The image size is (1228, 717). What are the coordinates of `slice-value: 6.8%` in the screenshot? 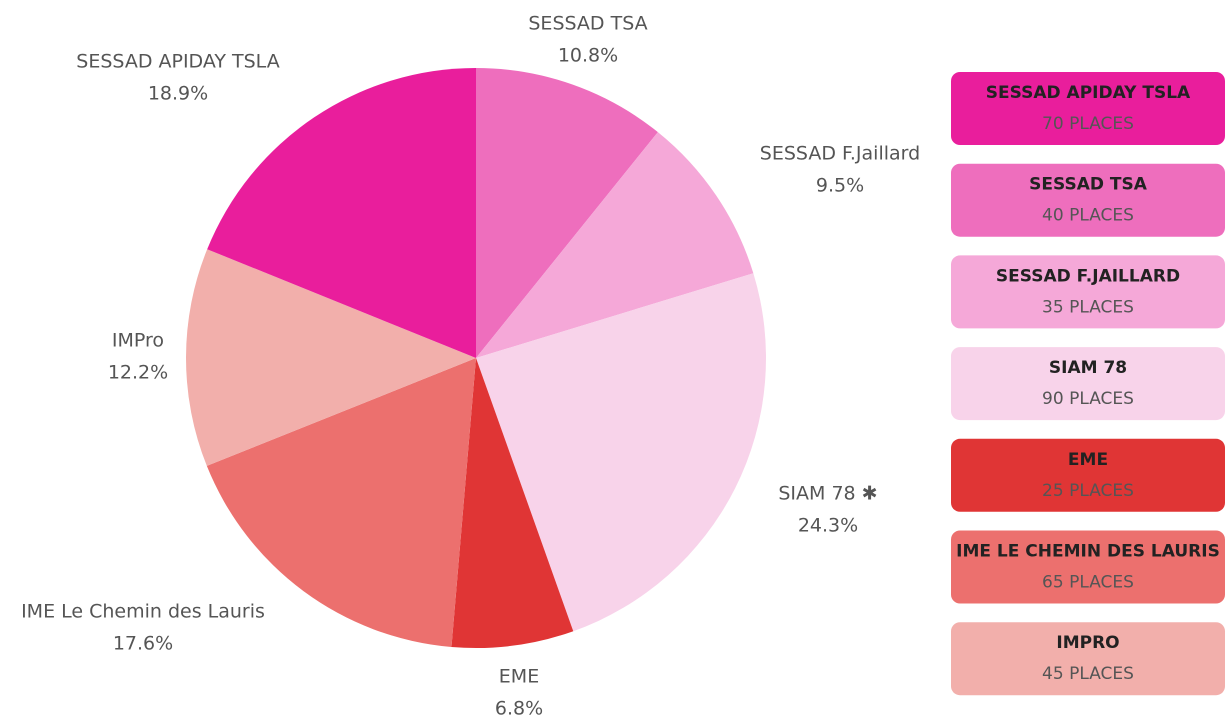 It's located at (519, 707).